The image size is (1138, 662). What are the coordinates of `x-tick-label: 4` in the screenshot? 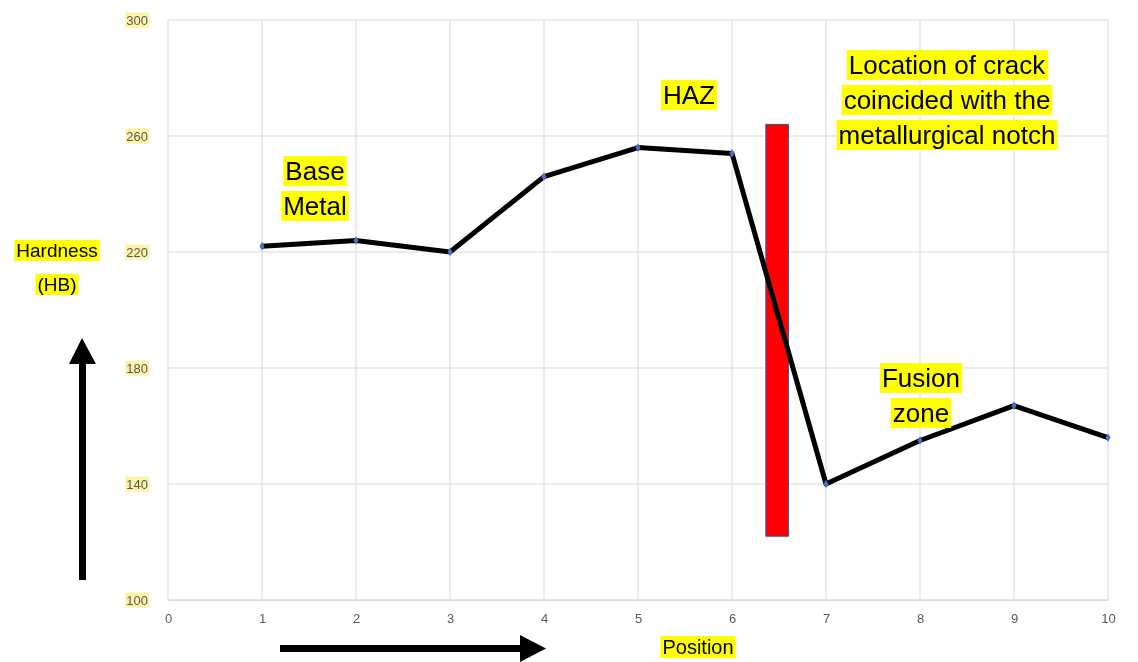 It's located at (544, 619).